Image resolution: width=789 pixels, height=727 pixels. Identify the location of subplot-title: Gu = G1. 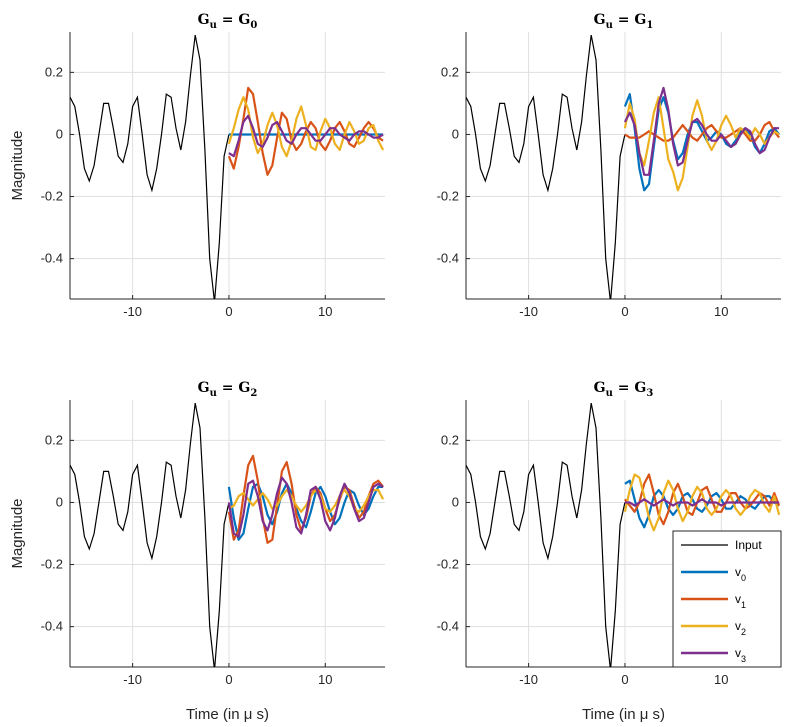
(624, 21).